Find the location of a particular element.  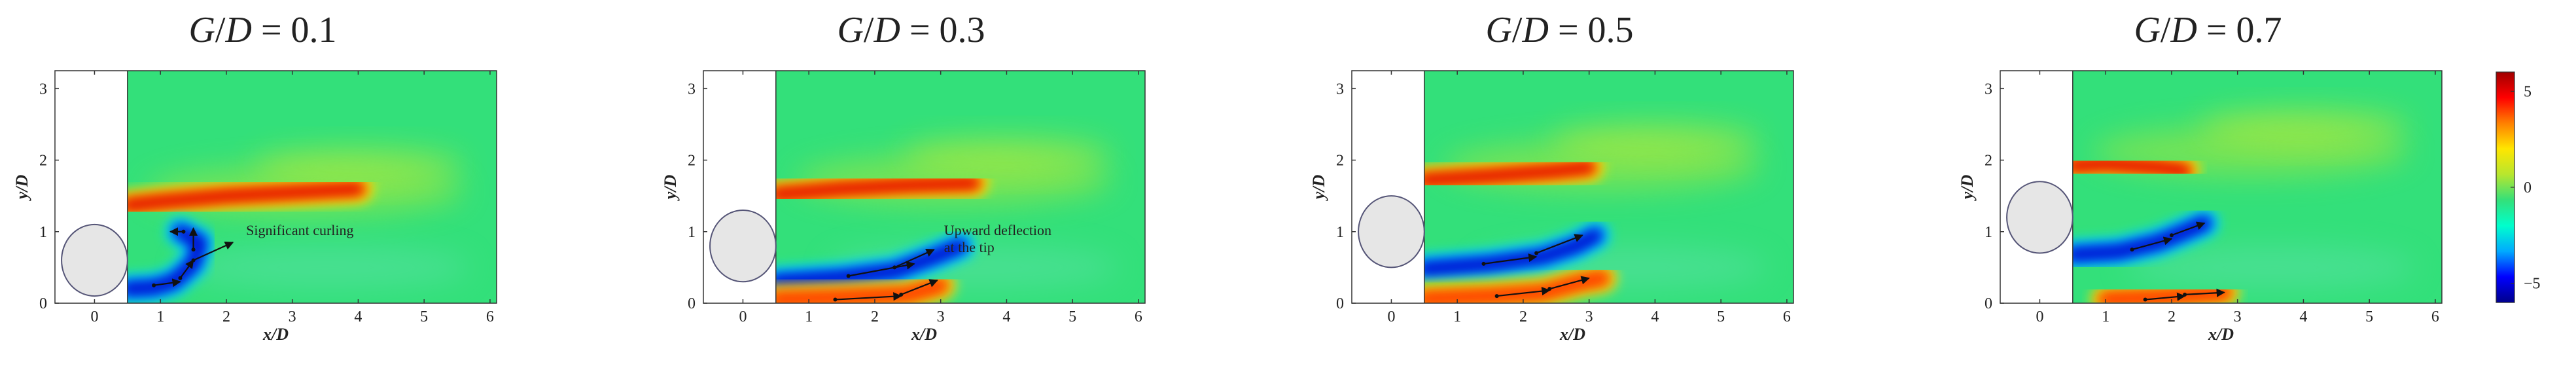

panel-title: G/D = 0.3 is located at coordinates (911, 30).